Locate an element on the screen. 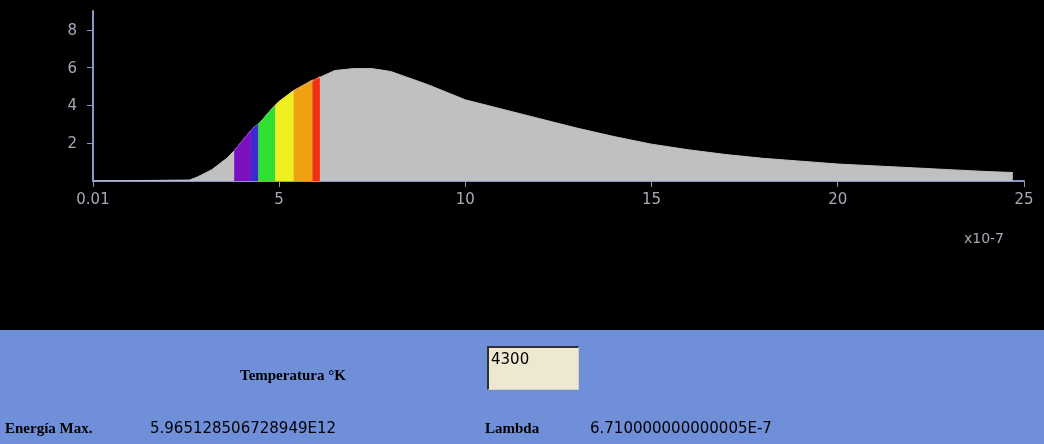 The width and height of the screenshot is (1044, 444). x-axis-title: x10-7 is located at coordinates (983, 238).